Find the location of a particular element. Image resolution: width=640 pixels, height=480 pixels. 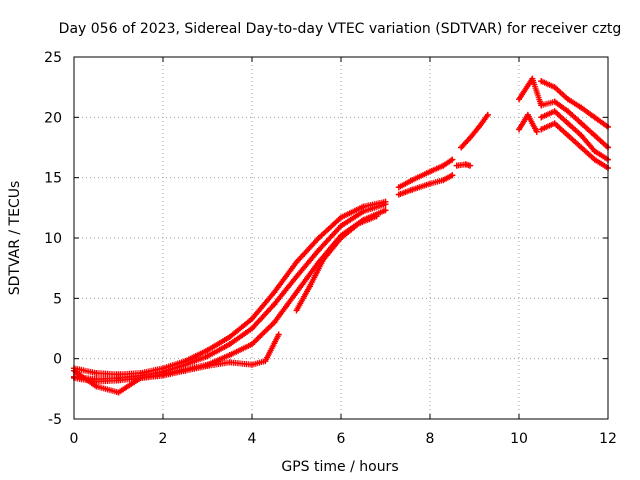

x-axis-label: GPS time / hours is located at coordinates (339, 467).